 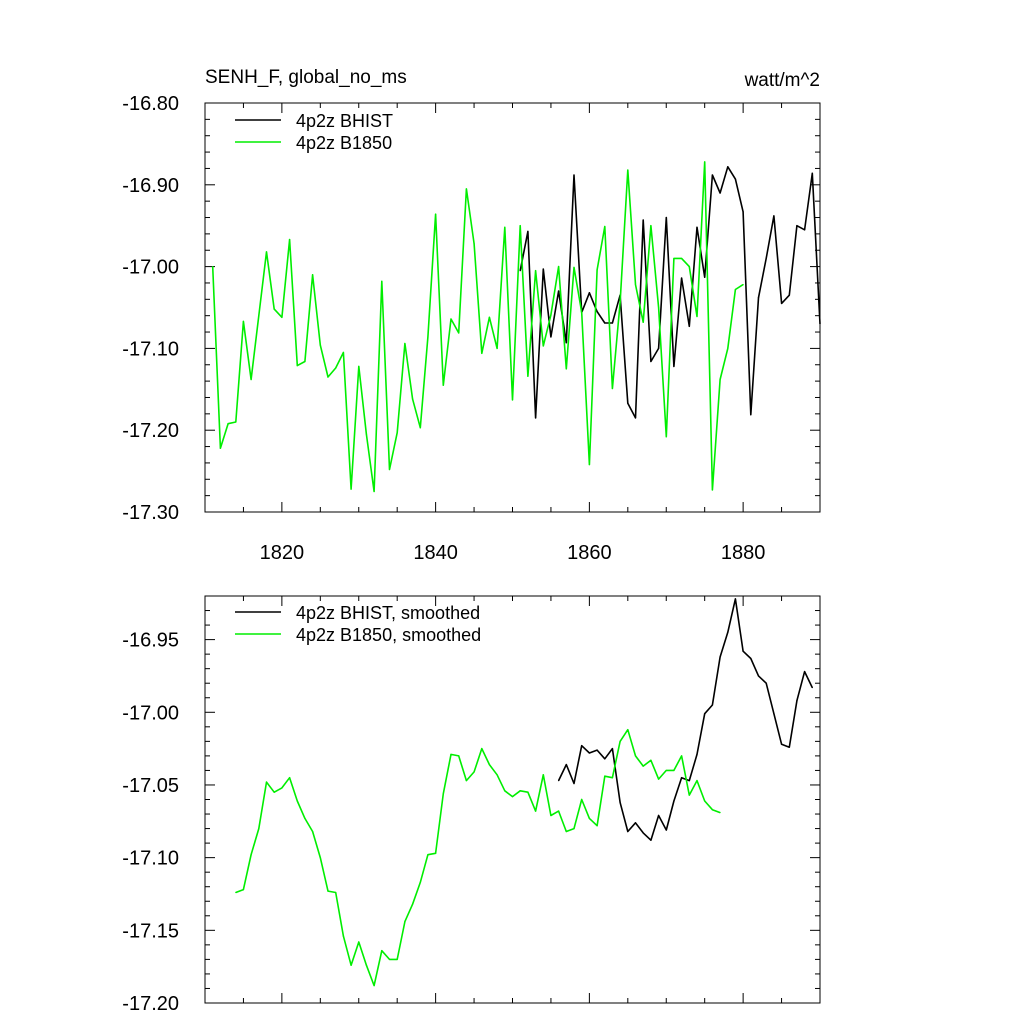 What do you see at coordinates (388, 635) in the screenshot?
I see `legend-label: 4p2z B1850, smoothed` at bounding box center [388, 635].